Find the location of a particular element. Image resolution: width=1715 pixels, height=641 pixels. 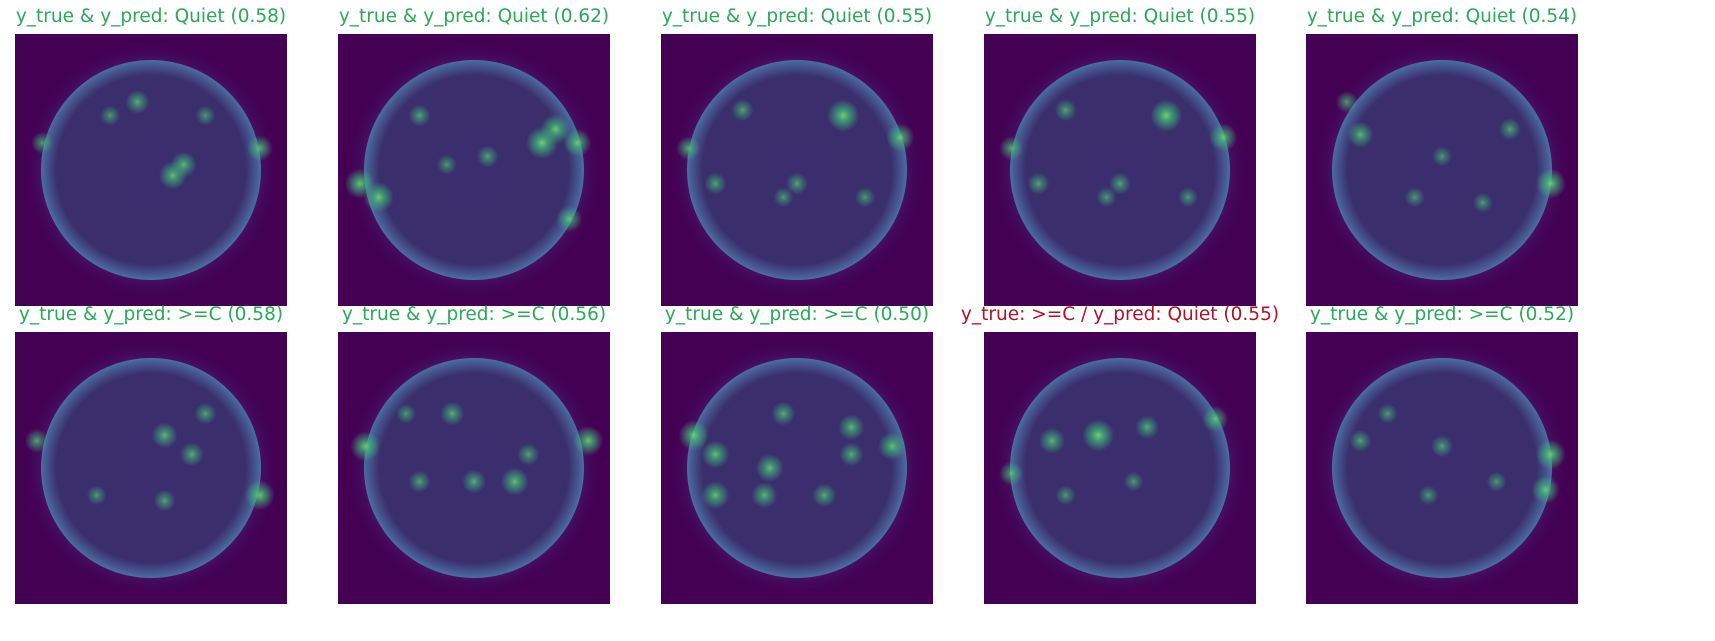

panel-10: y_true & y_pred: >=C (0.52) is located at coordinates (1442, 454).